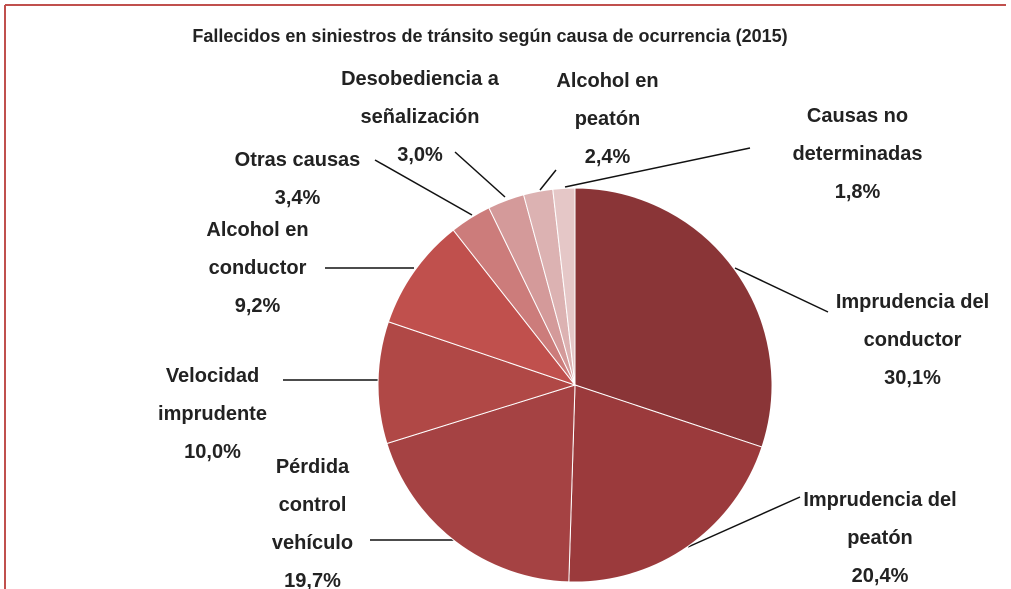 Image resolution: width=1011 pixels, height=589 pixels. What do you see at coordinates (212, 395) in the screenshot?
I see `category-label: Velocidad imprudente` at bounding box center [212, 395].